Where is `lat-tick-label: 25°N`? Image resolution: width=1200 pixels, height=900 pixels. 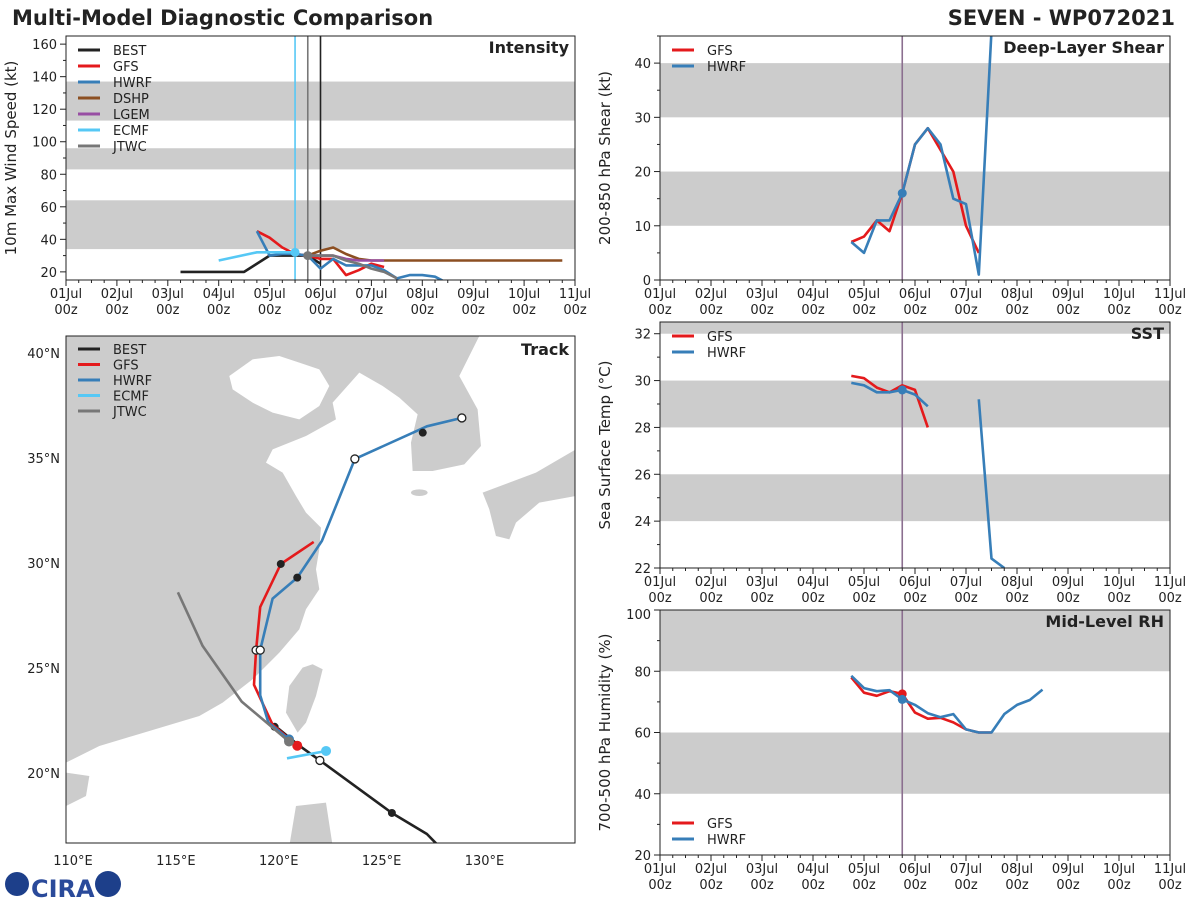
lat-tick-label: 25°N is located at coordinates (43, 669).